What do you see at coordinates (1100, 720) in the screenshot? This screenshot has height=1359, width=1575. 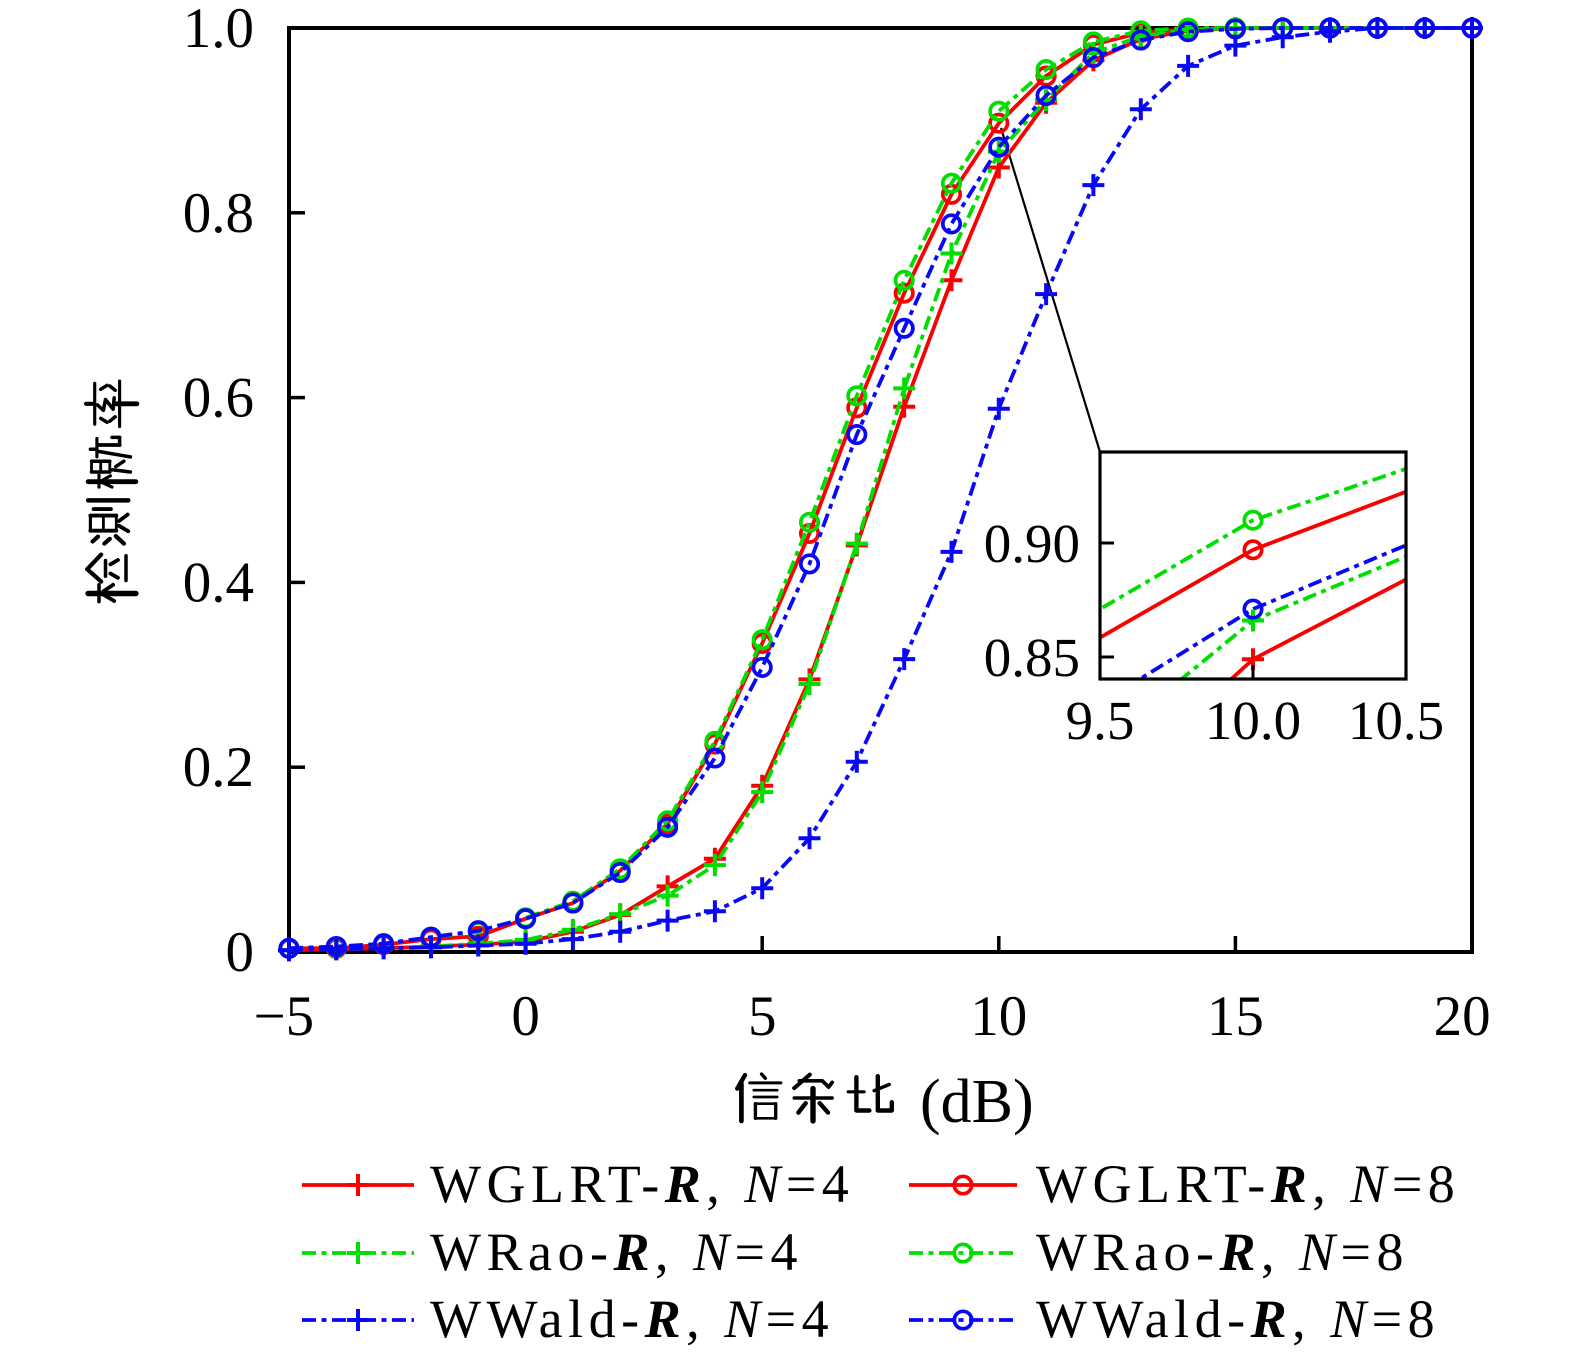 I see `svg-text: 9.5` at bounding box center [1100, 720].